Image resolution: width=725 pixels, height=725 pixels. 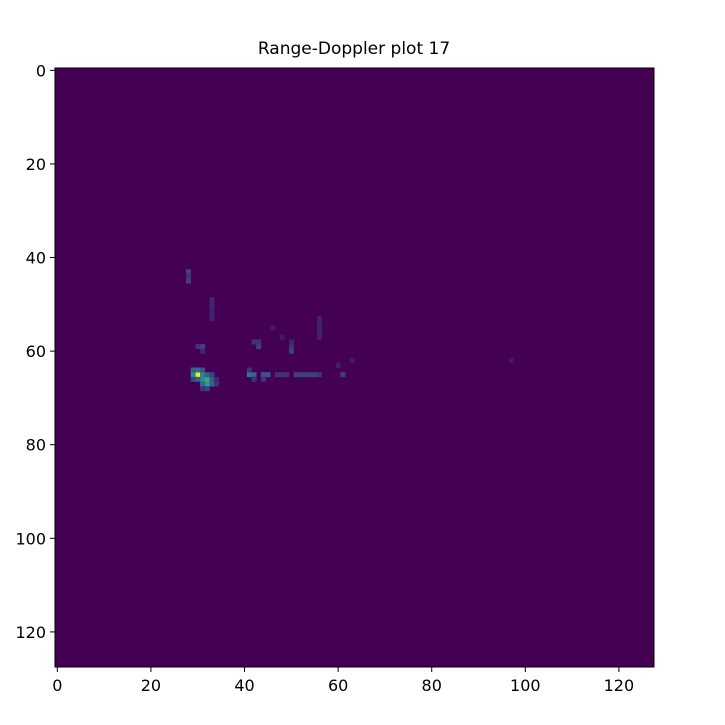 What do you see at coordinates (57, 685) in the screenshot?
I see `x-tick-label: 0` at bounding box center [57, 685].